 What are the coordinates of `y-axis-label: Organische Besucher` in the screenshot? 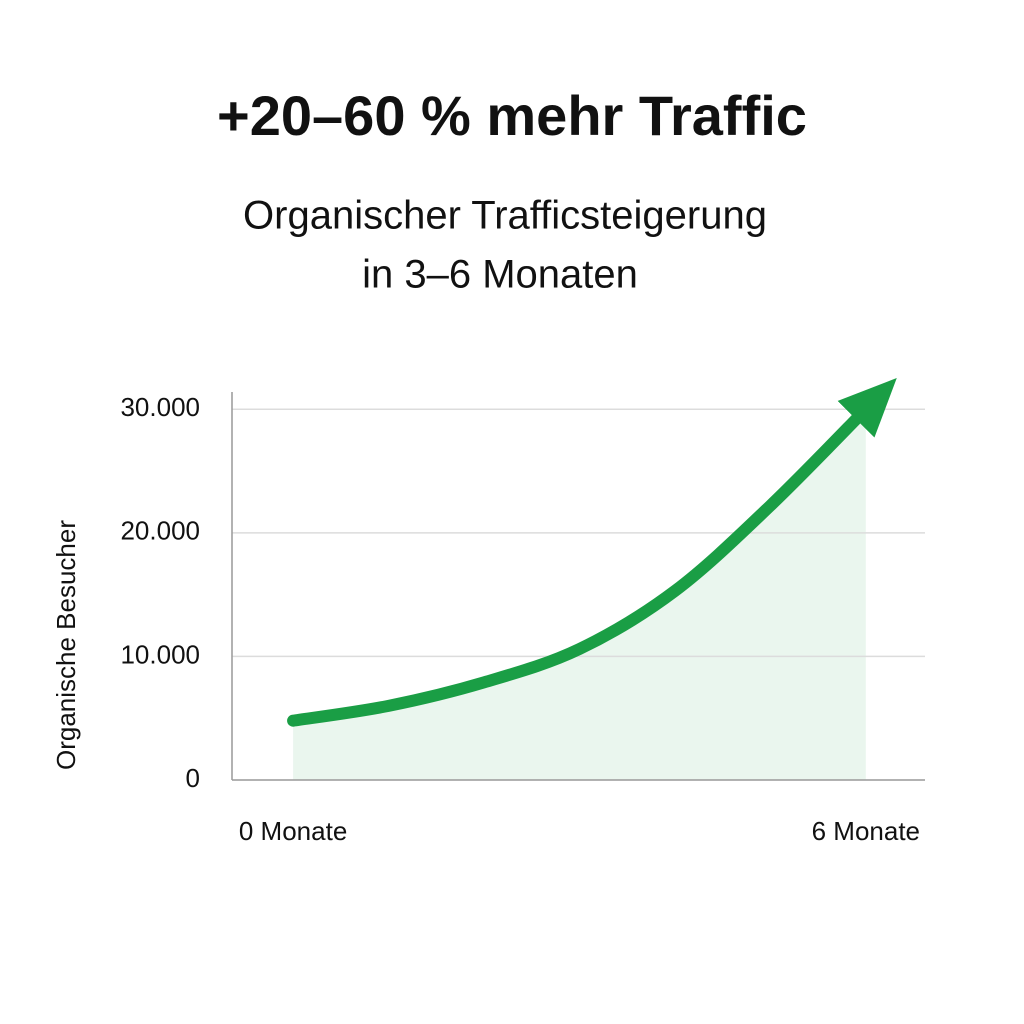 It's located at (66, 645).